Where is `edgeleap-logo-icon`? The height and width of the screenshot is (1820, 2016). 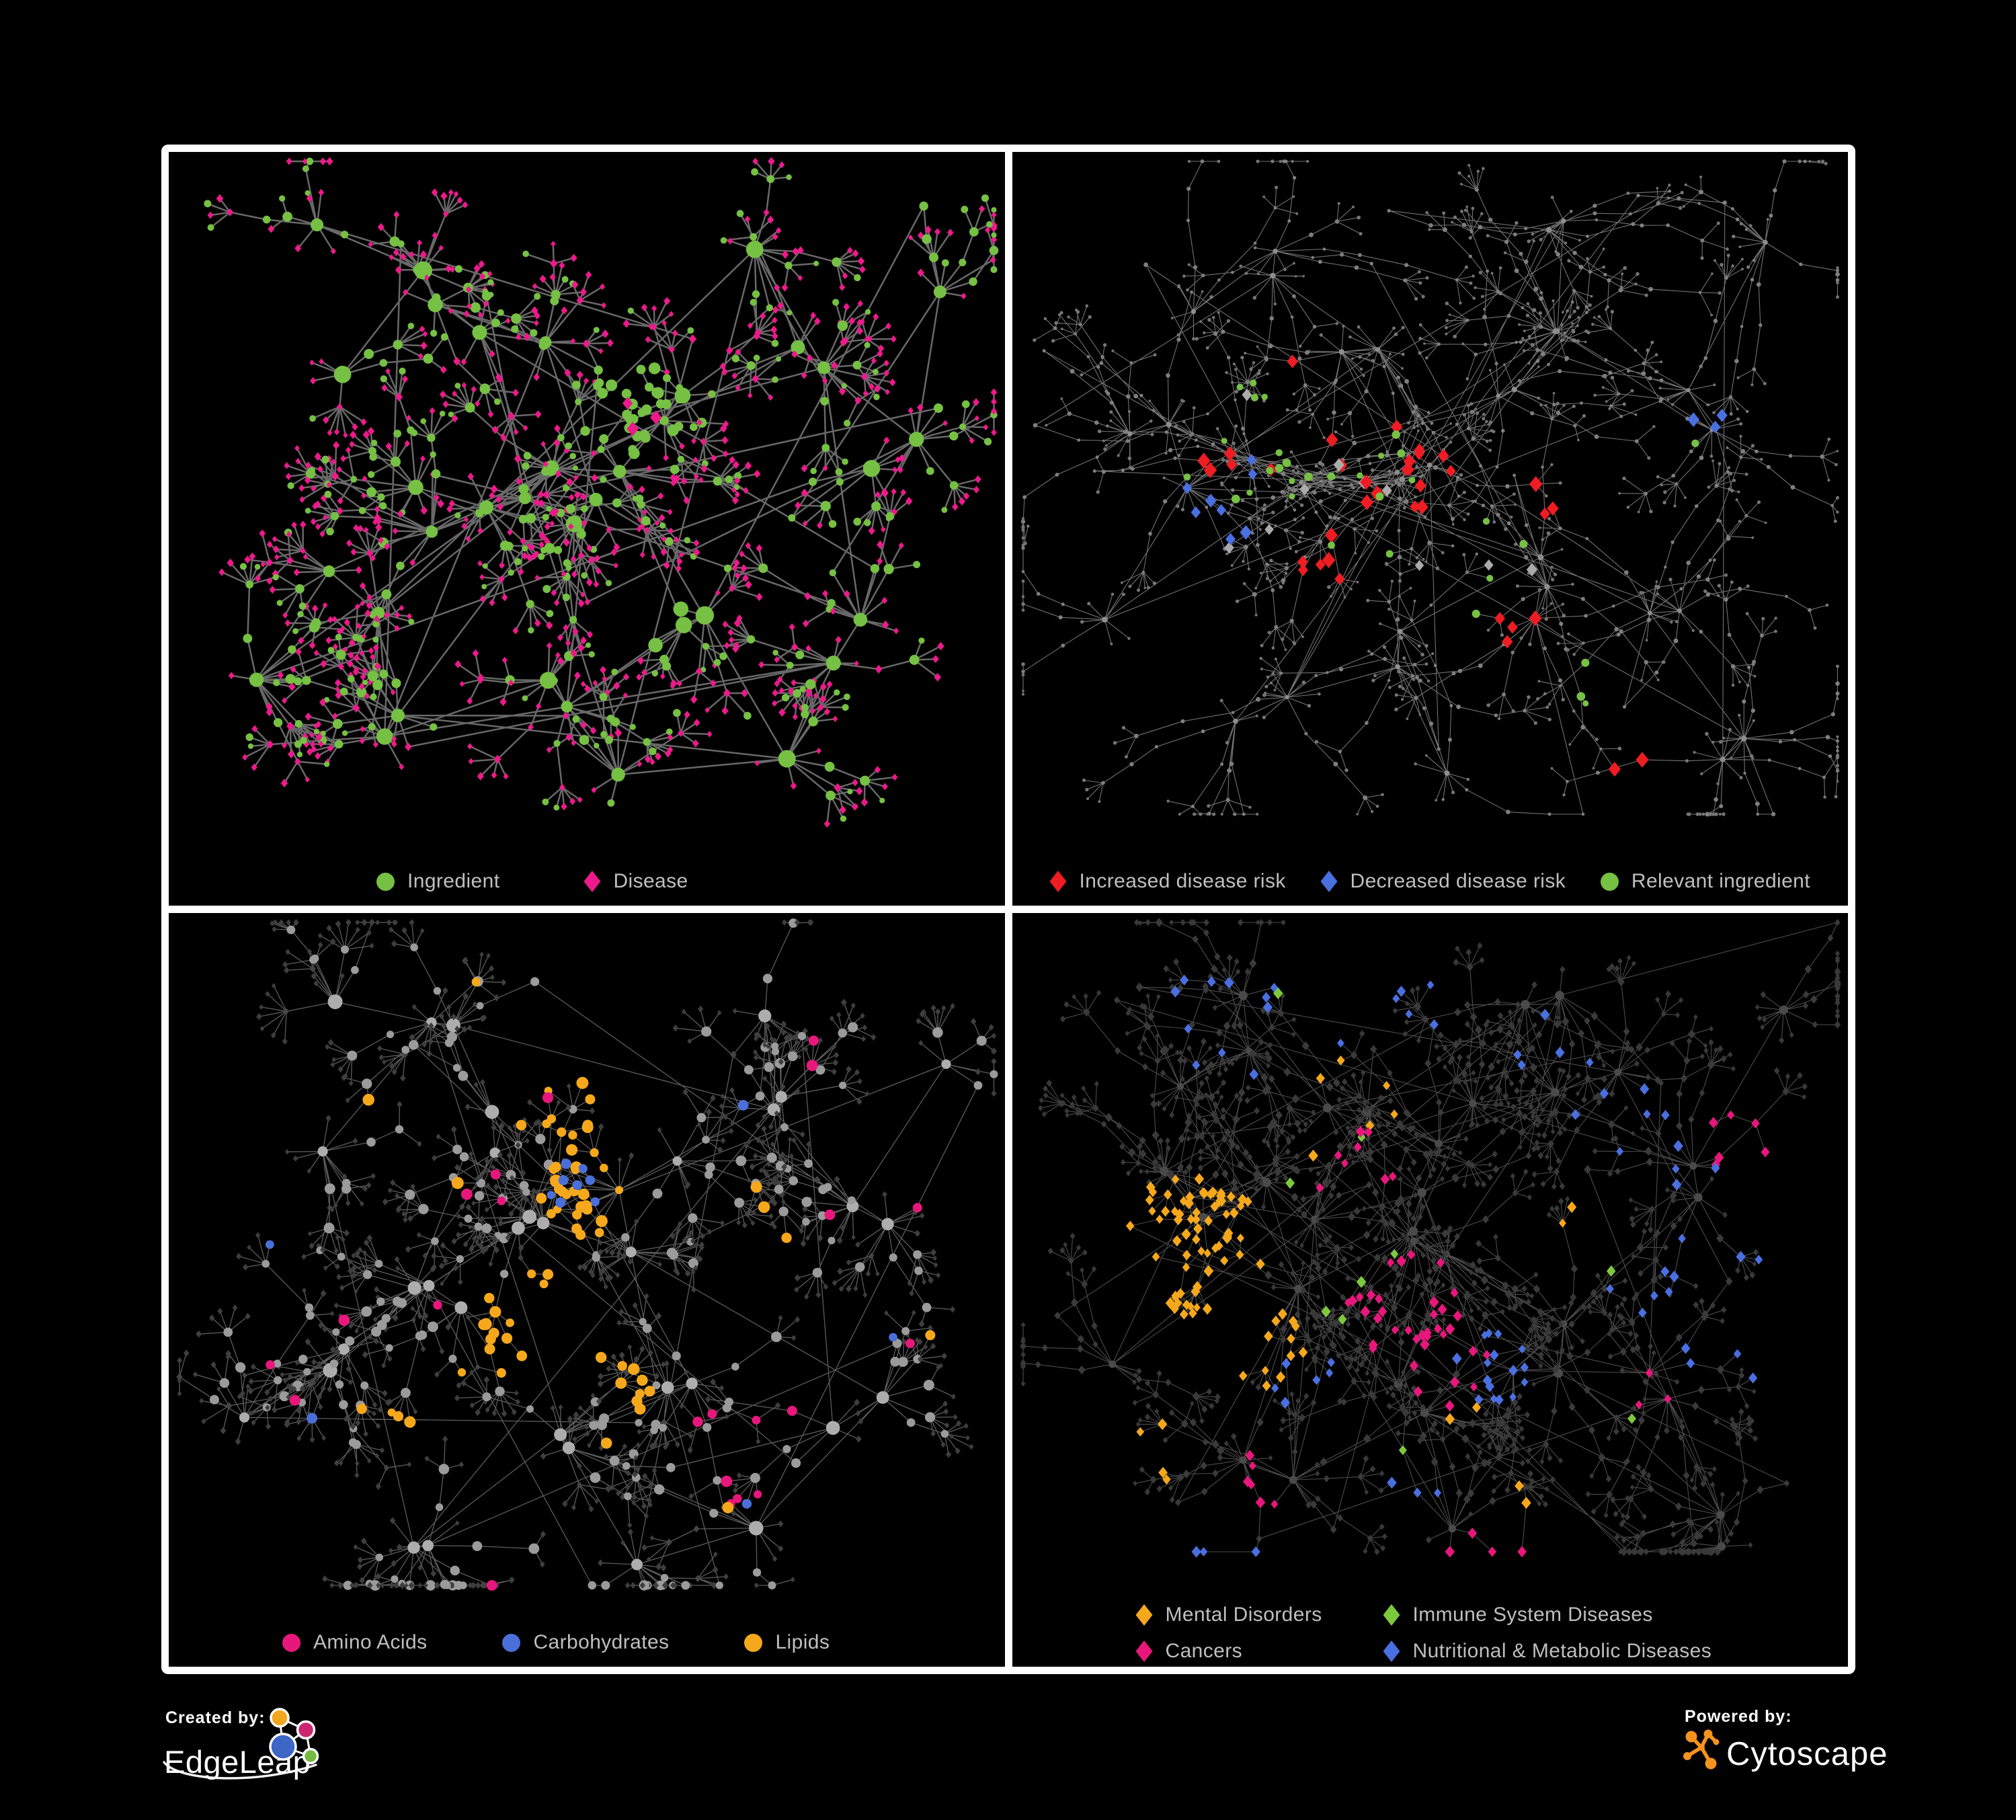
edgeleap-logo-icon is located at coordinates (241, 1744).